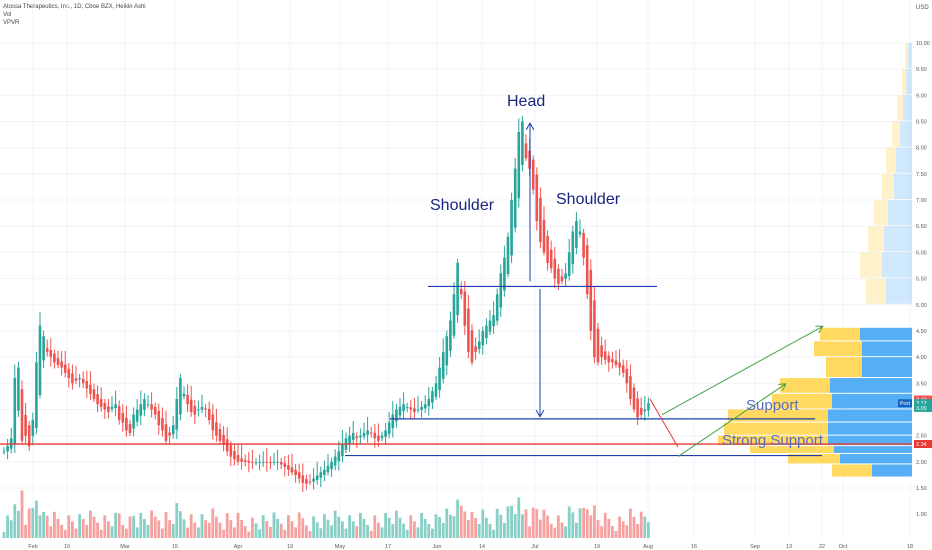 The width and height of the screenshot is (932, 550). I want to click on price-tick: 6.50, so click(921, 227).